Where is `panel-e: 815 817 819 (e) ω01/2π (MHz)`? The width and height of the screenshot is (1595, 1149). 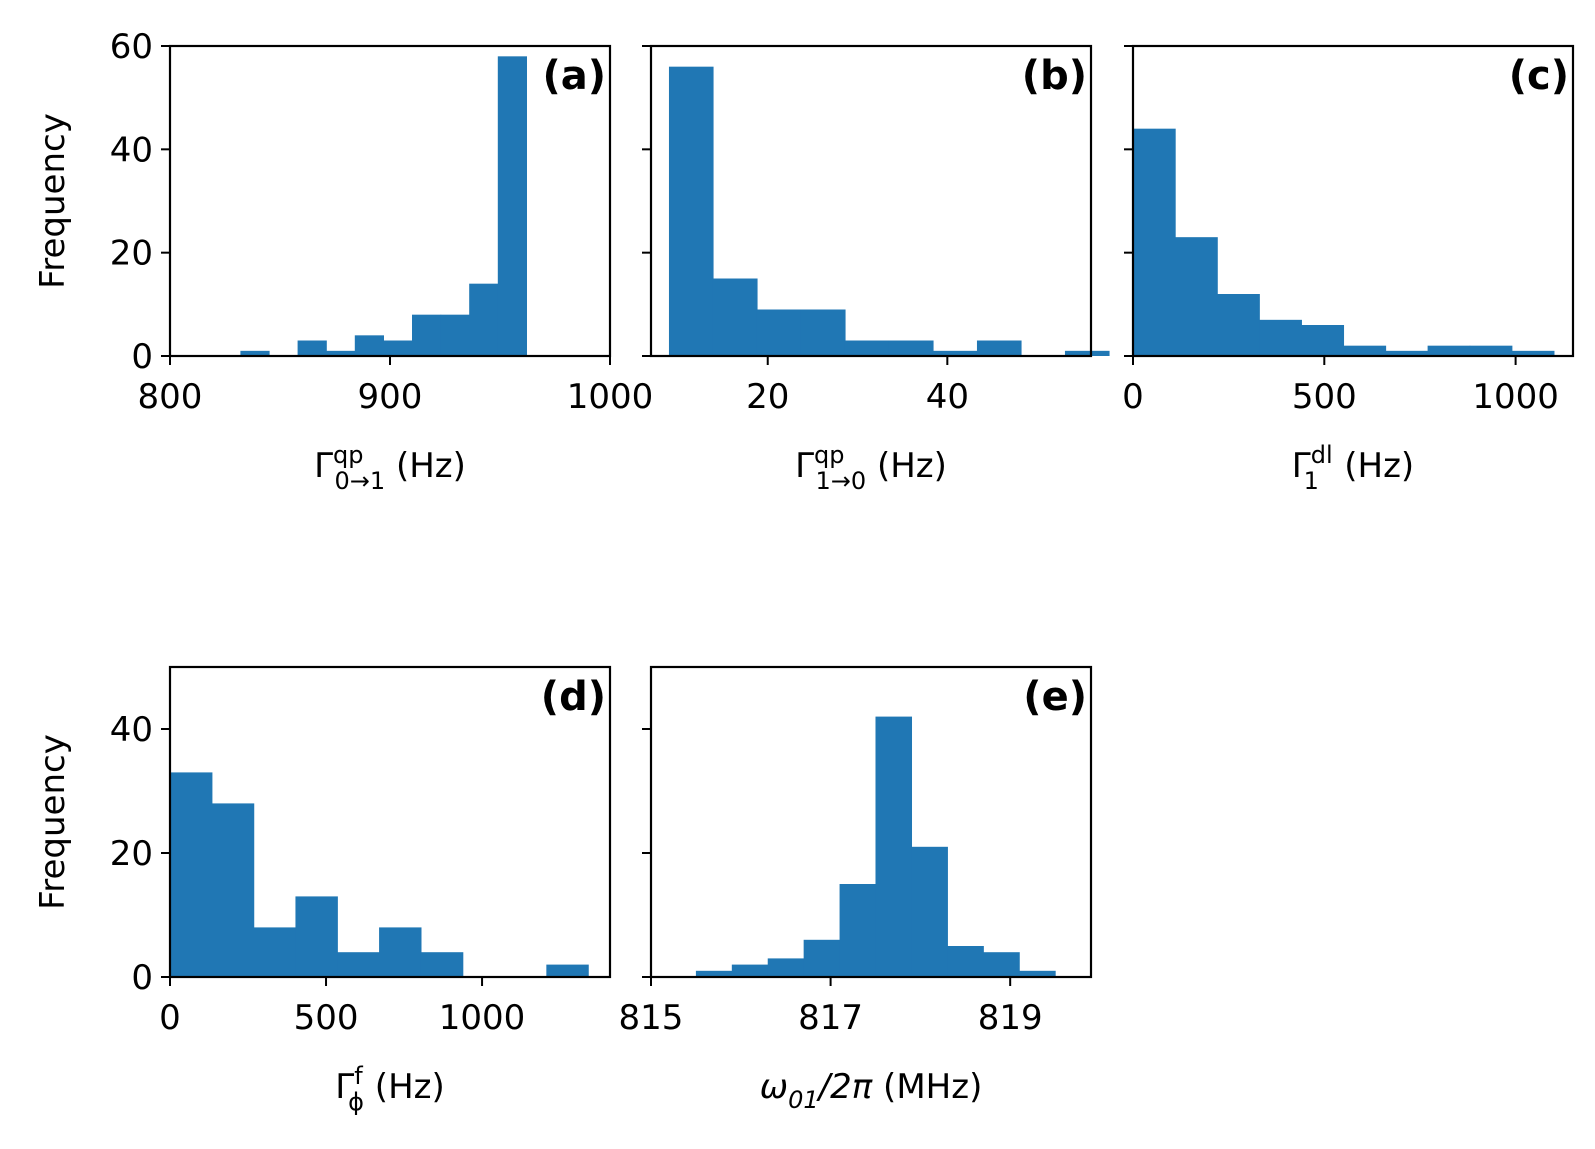 panel-e: 815 817 819 (e) ω01/2π (MHz) is located at coordinates (856, 889).